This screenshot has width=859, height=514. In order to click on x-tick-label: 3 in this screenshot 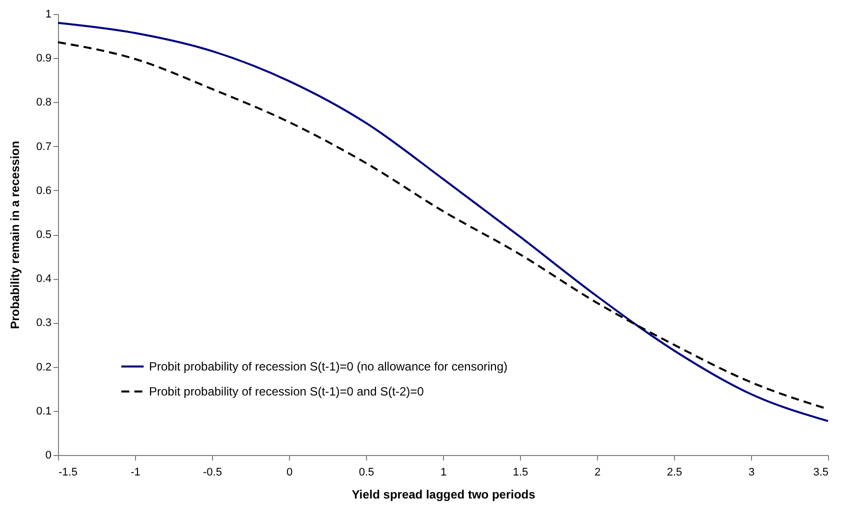, I will do `click(751, 472)`.